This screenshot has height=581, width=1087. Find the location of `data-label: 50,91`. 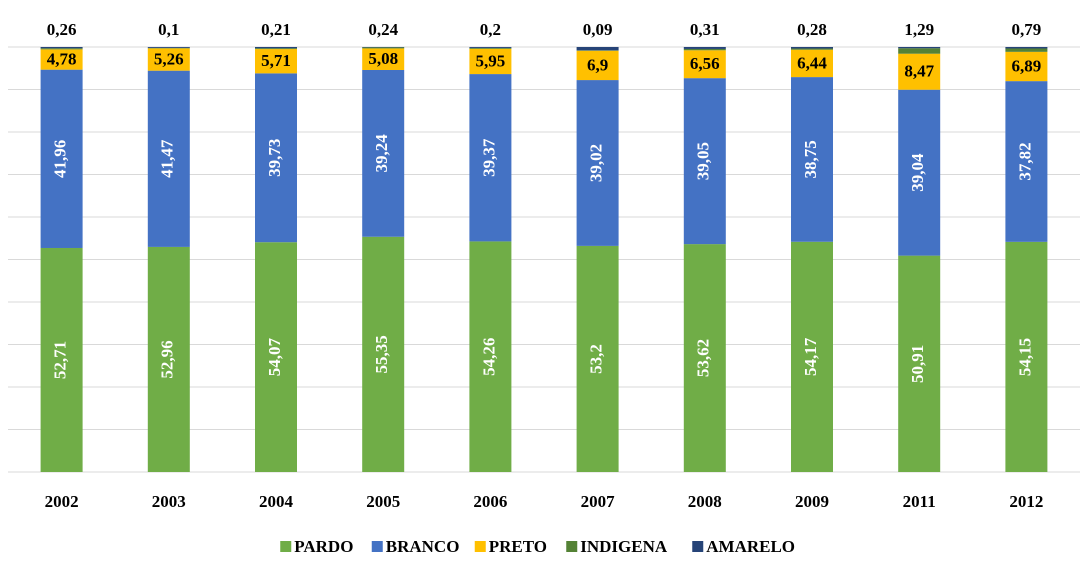

data-label: 50,91 is located at coordinates (917, 364).